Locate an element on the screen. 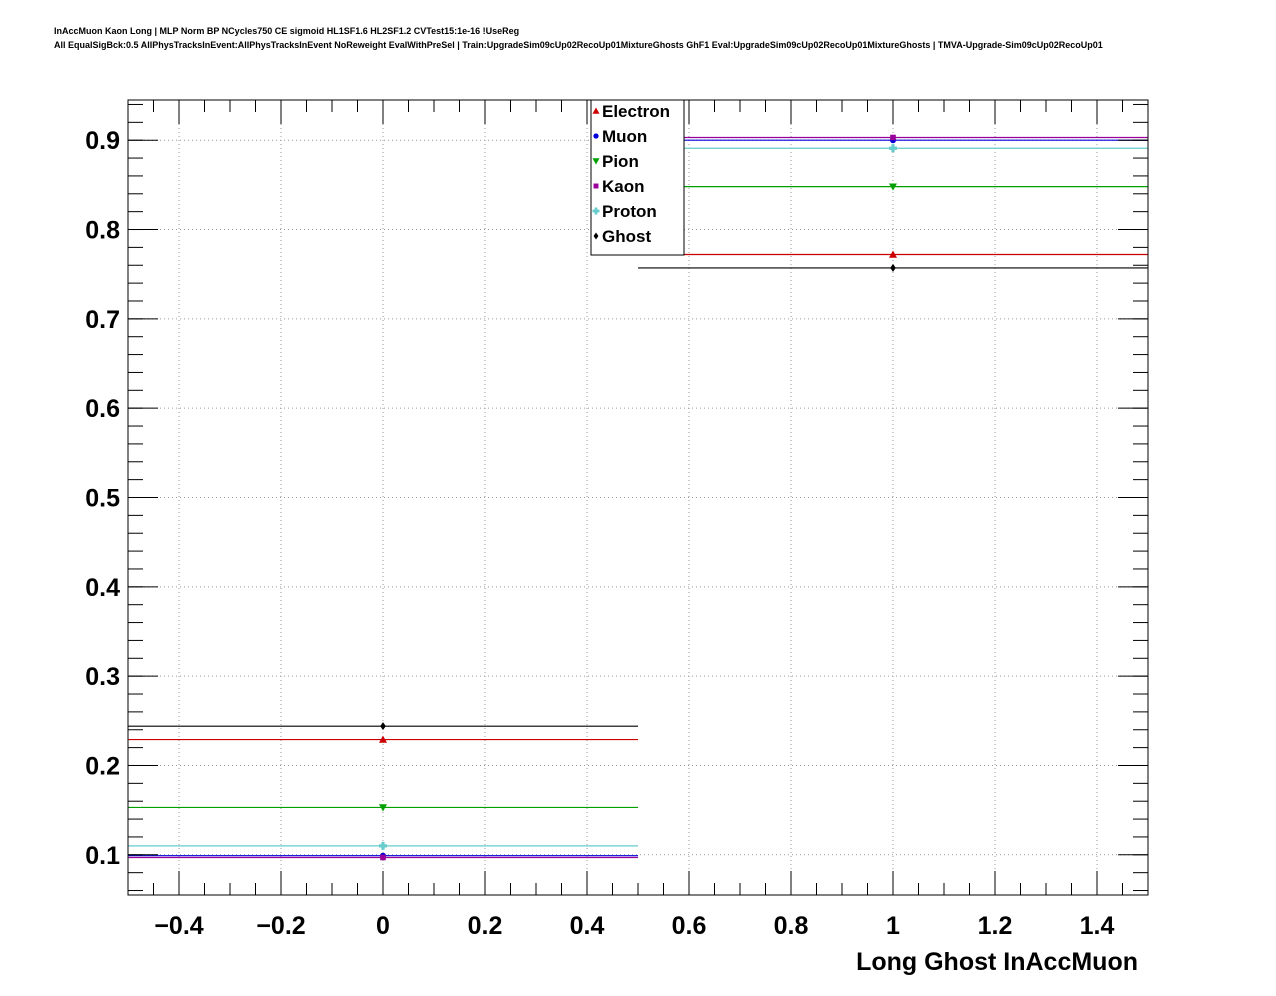 This screenshot has width=1276, height=996. legend-label: Pion is located at coordinates (620, 161).